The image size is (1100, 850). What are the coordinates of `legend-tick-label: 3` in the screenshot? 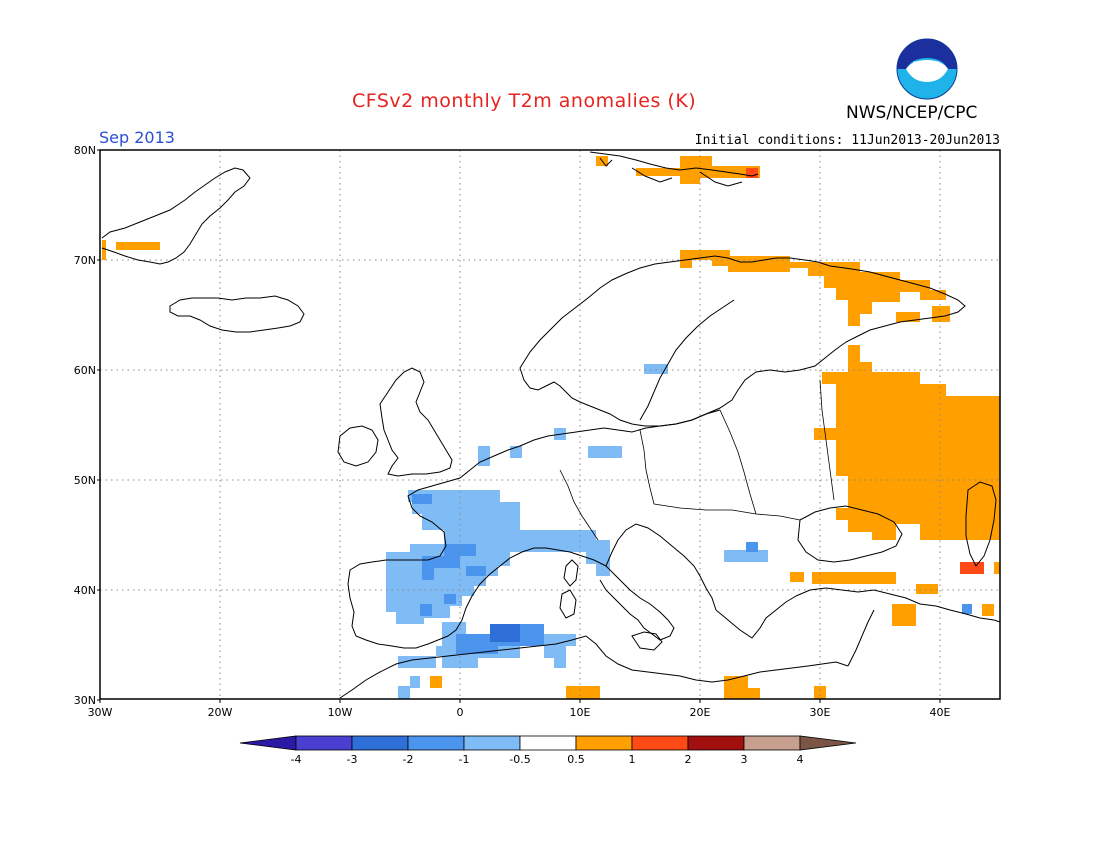 It's located at (744, 759).